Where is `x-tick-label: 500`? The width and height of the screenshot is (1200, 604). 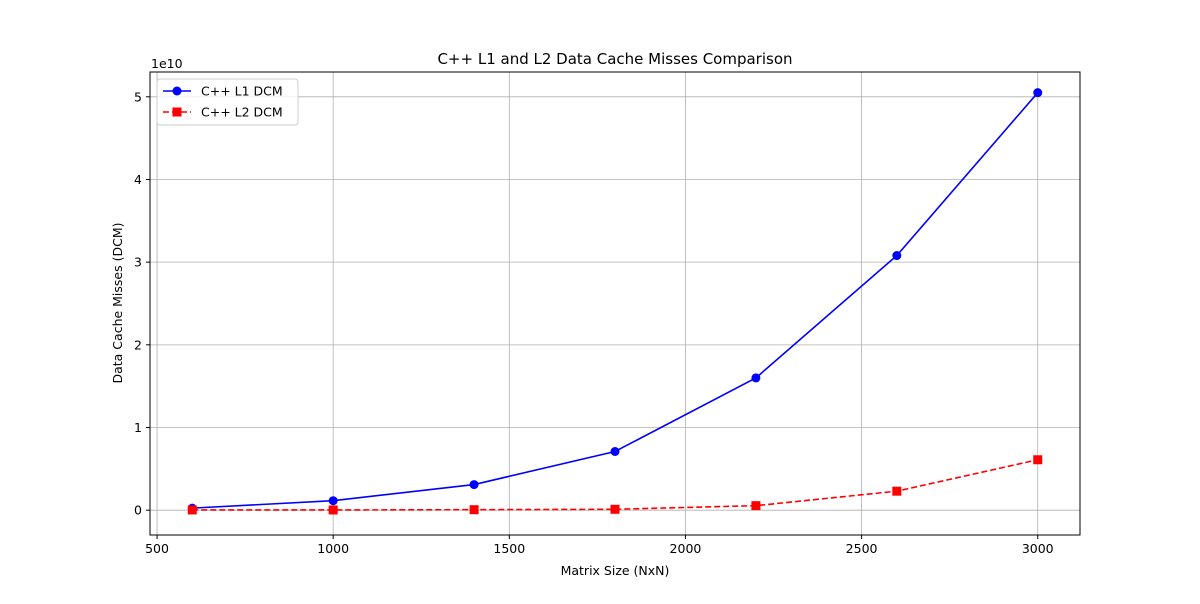 x-tick-label: 500 is located at coordinates (157, 548).